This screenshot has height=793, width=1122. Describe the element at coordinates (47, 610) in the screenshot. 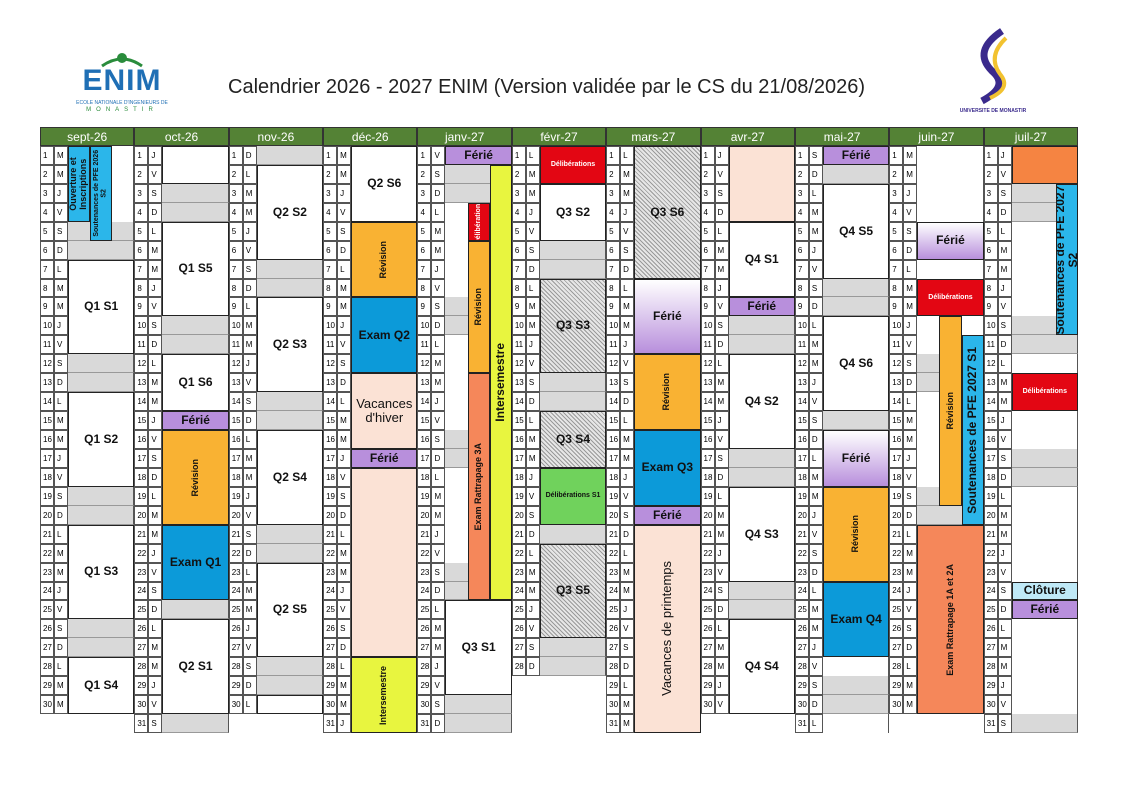

I see `day-number: 25` at that location.